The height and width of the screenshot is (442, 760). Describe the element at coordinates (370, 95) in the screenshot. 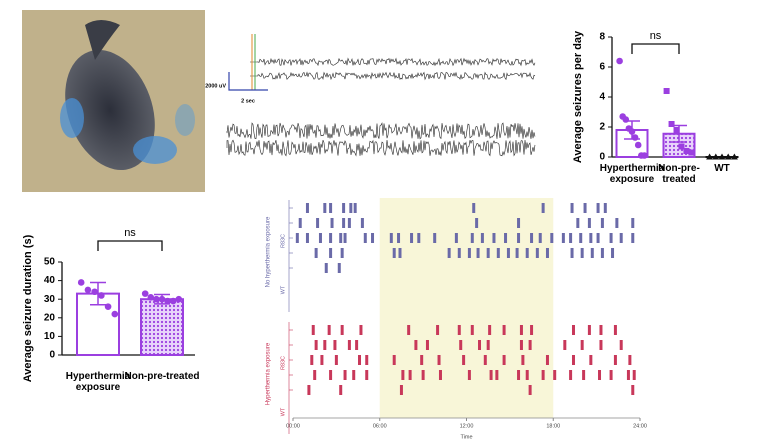

I see `eeg-traces: 2000 uV 2 sec` at that location.